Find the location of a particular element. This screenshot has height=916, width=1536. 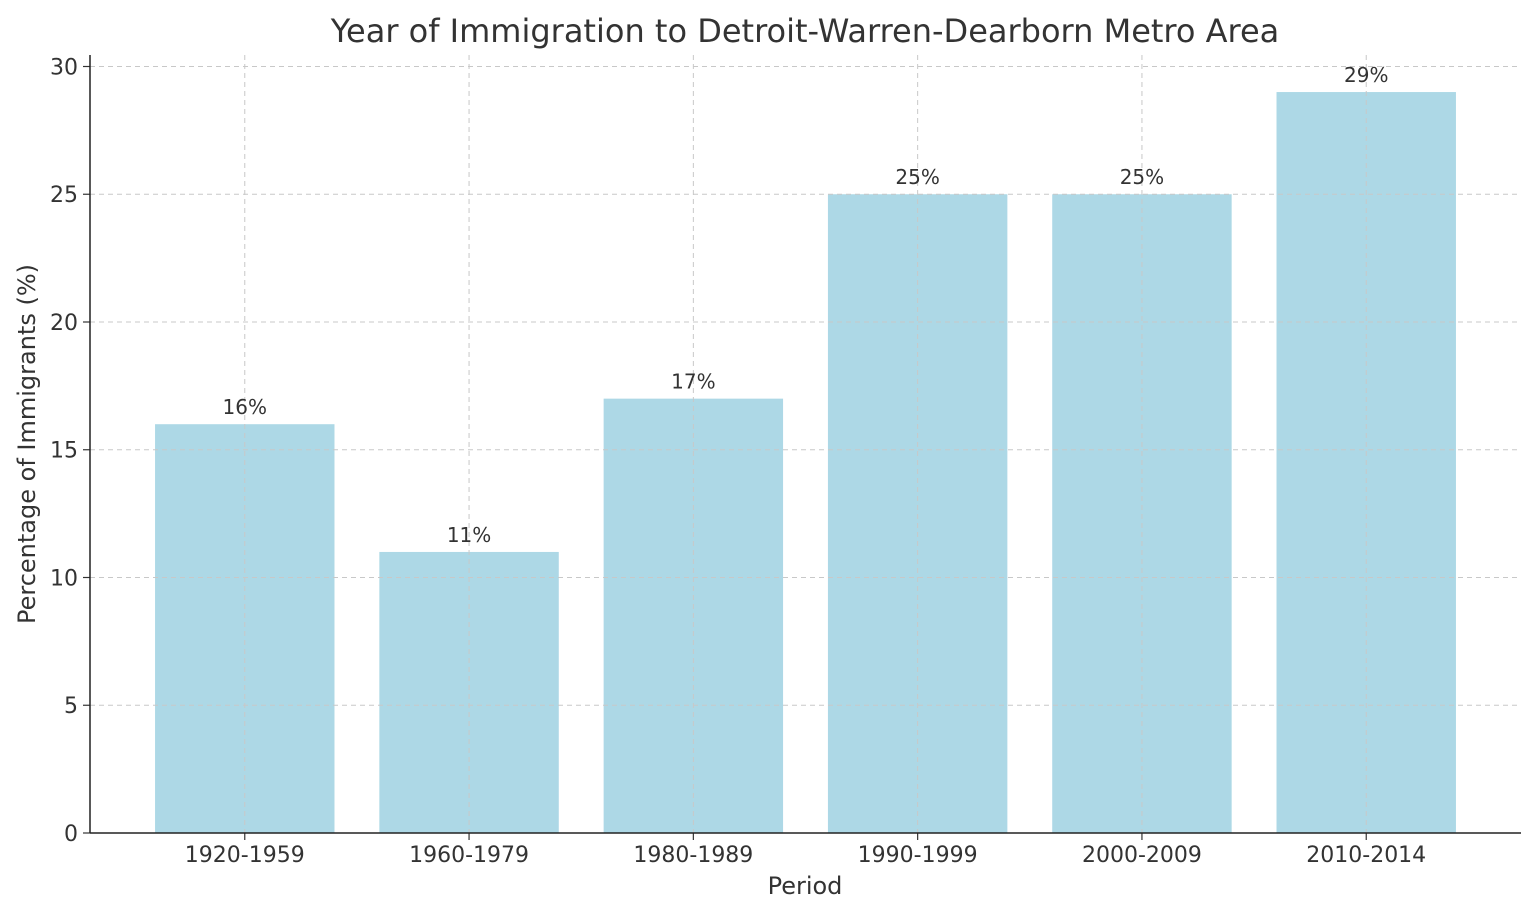

y-tick-label: 0 is located at coordinates (71, 834).